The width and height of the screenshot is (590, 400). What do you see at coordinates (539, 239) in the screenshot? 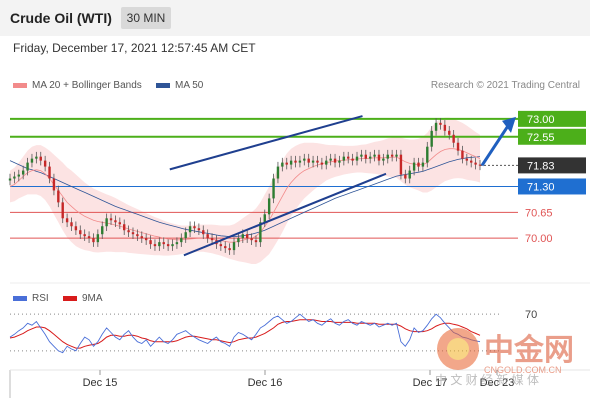
I see `level-label-5: 70.00` at bounding box center [539, 239].